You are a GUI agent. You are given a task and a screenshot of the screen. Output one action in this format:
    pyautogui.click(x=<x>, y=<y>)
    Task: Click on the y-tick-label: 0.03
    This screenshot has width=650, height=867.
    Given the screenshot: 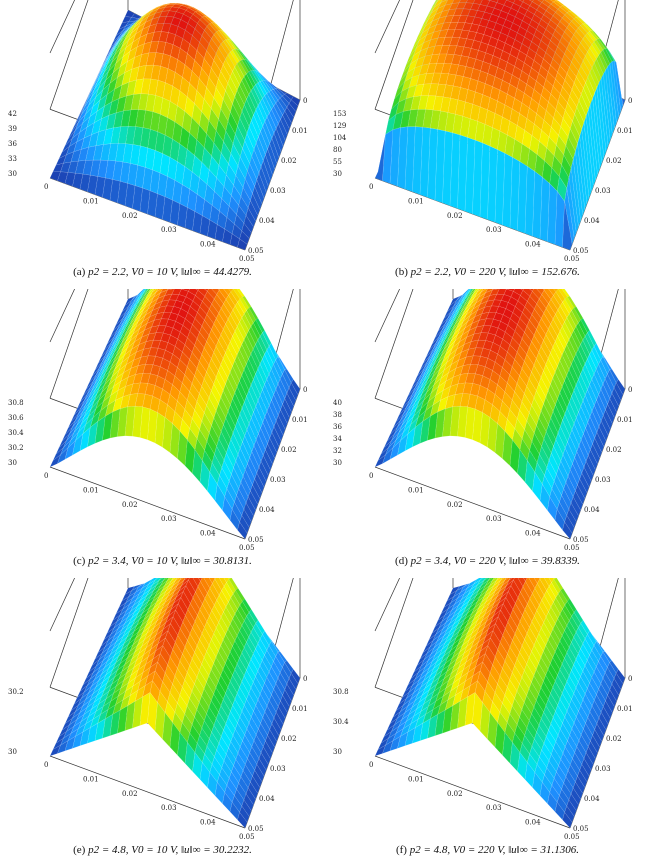 What is the action you would take?
    pyautogui.click(x=603, y=480)
    